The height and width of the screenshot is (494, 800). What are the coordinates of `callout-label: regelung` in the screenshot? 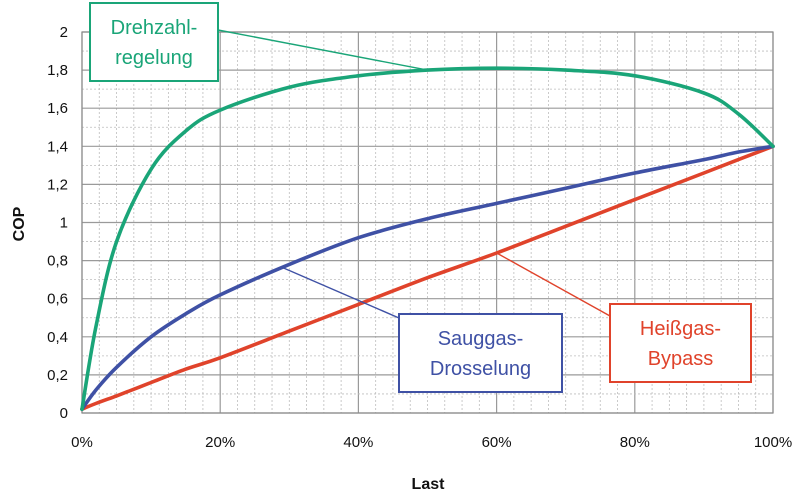 It's located at (154, 58).